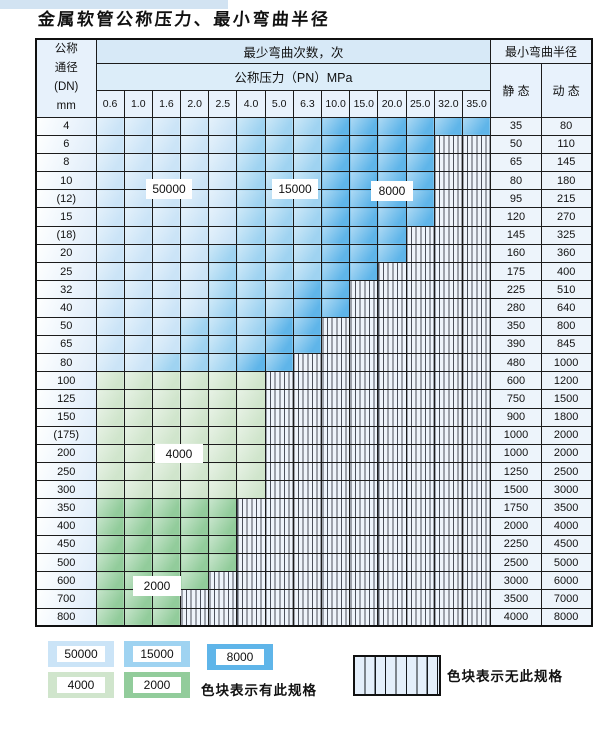  Describe the element at coordinates (314, 581) in the screenshot. I see `table-row: 600 3000 6000` at that location.